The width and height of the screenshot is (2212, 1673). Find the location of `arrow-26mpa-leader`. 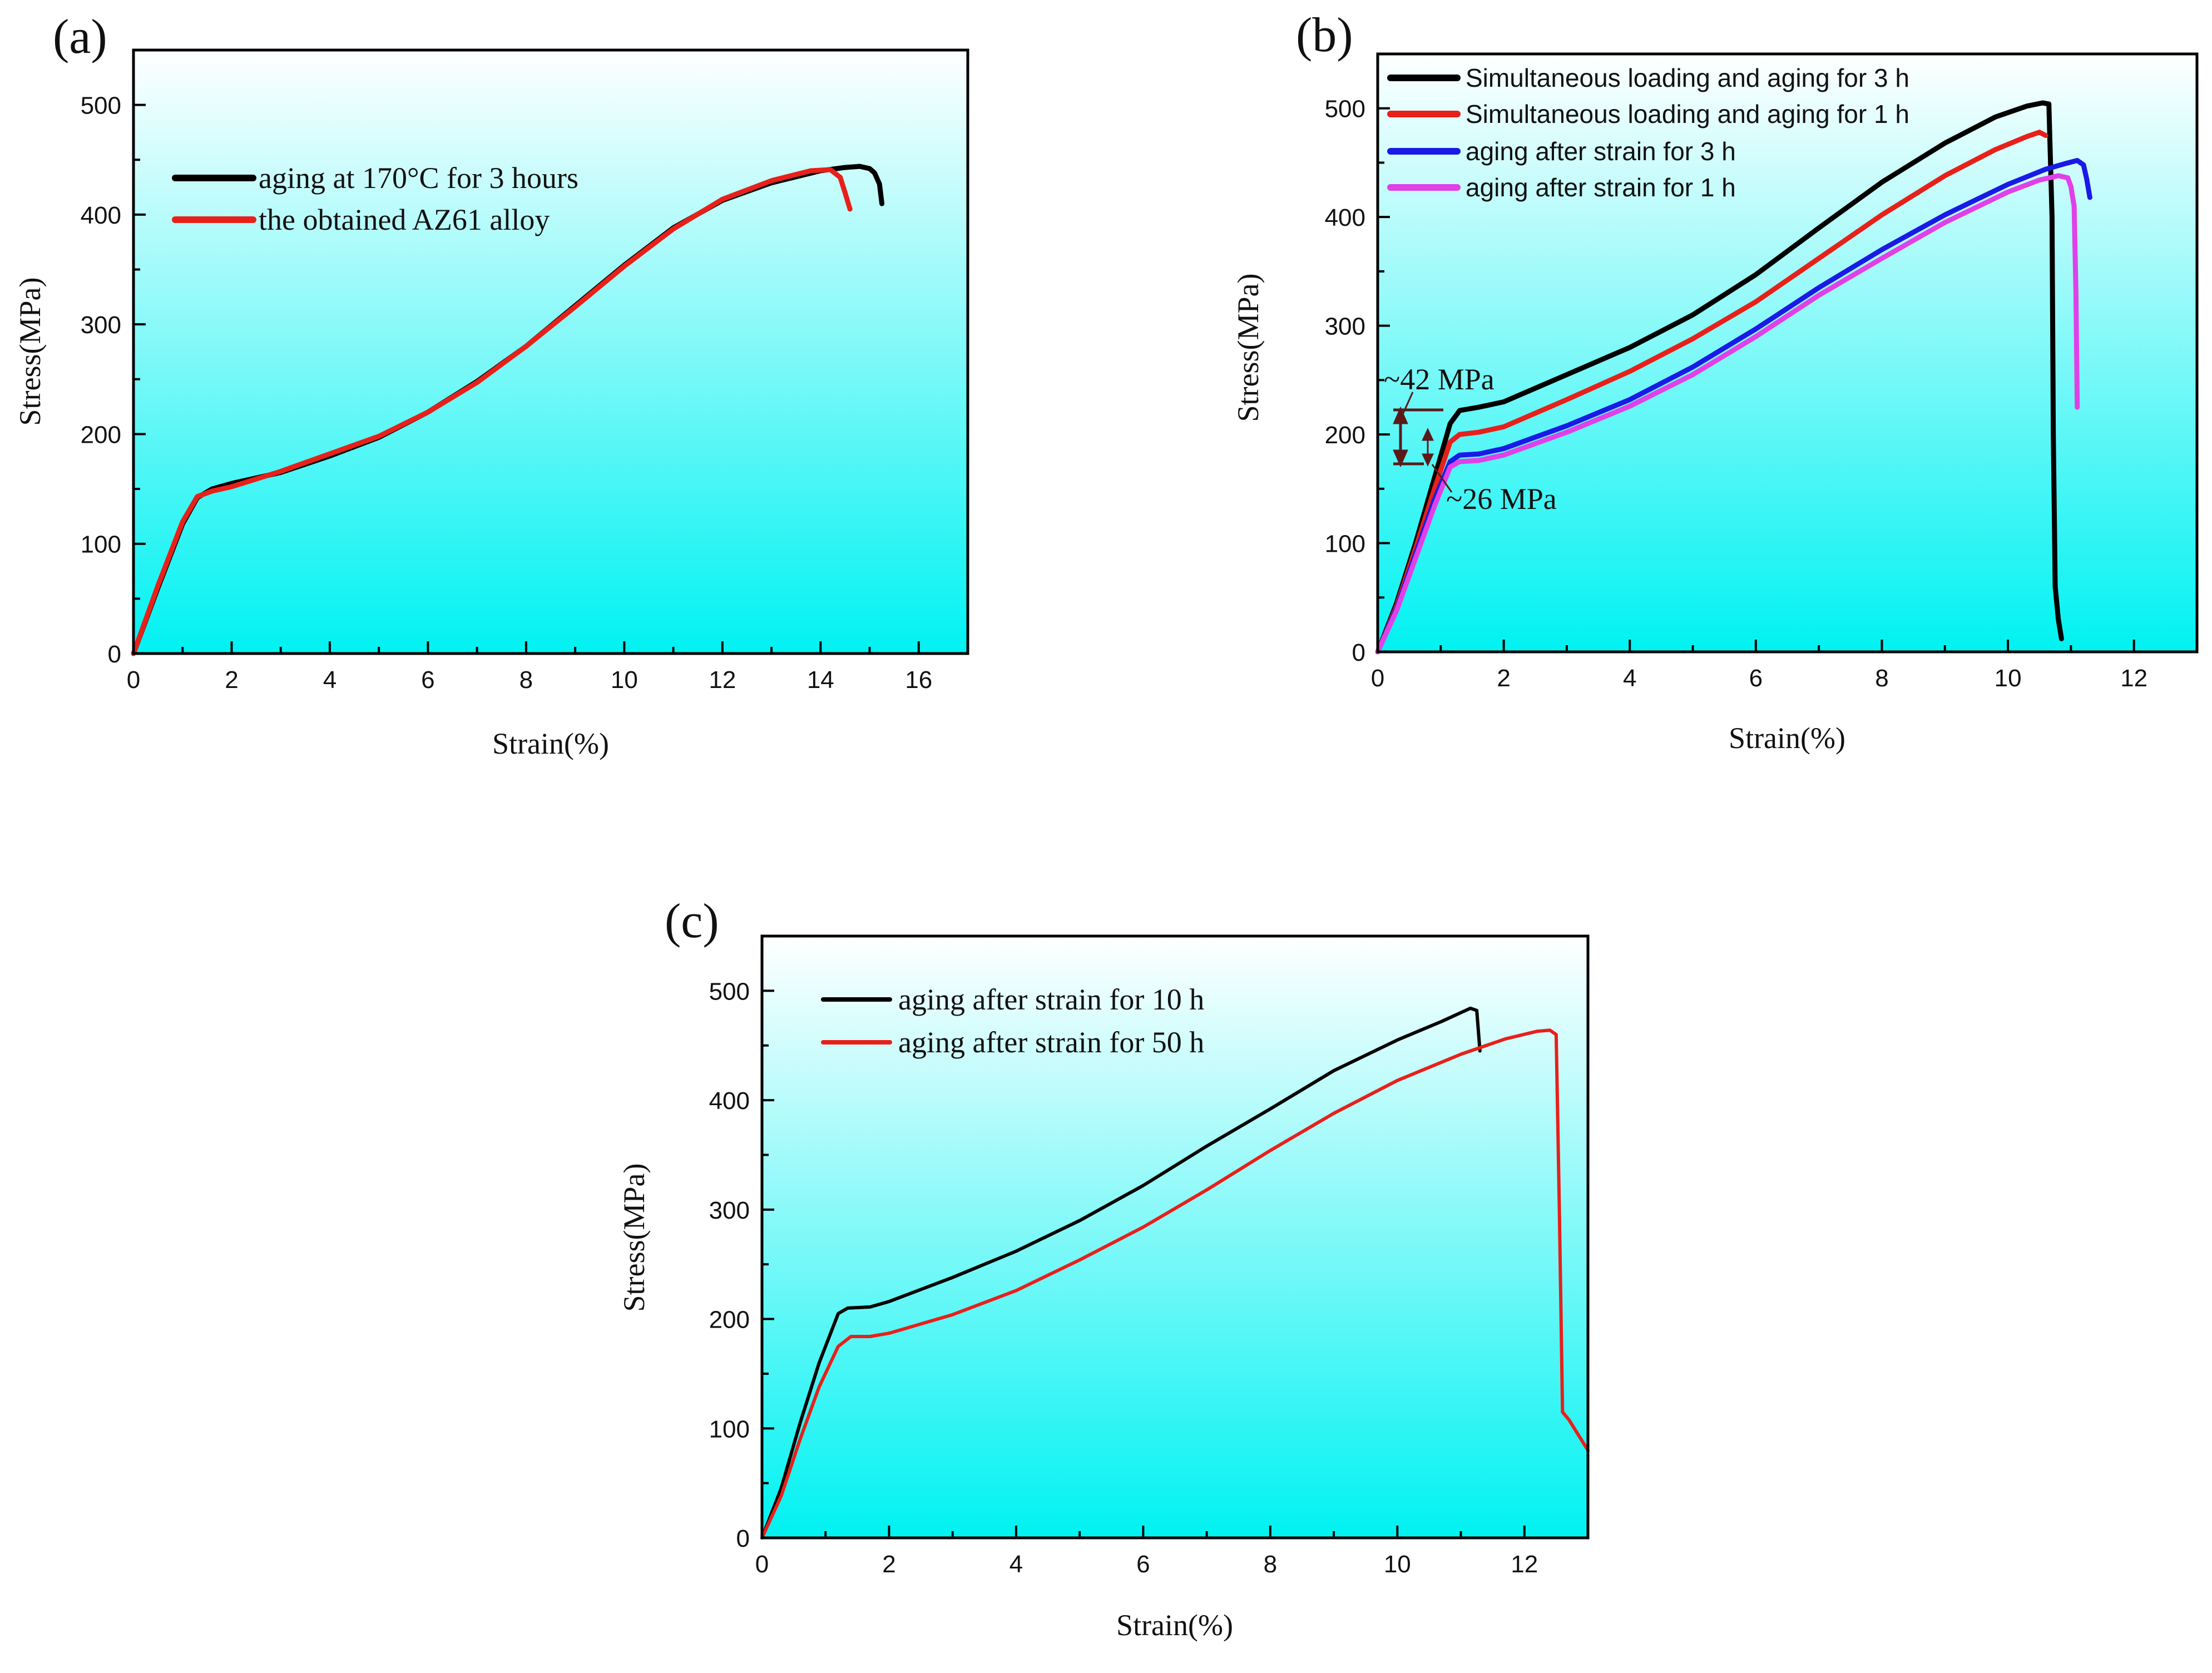

arrow-26mpa-leader is located at coordinates (1442, 478).